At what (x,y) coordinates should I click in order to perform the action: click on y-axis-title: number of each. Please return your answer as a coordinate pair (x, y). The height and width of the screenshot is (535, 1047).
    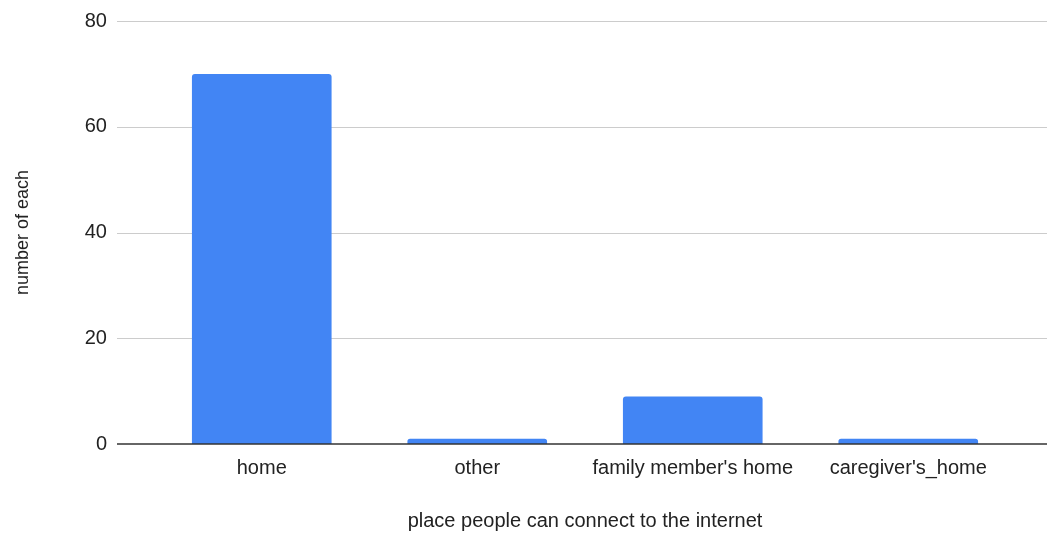
    Looking at the image, I should click on (21, 232).